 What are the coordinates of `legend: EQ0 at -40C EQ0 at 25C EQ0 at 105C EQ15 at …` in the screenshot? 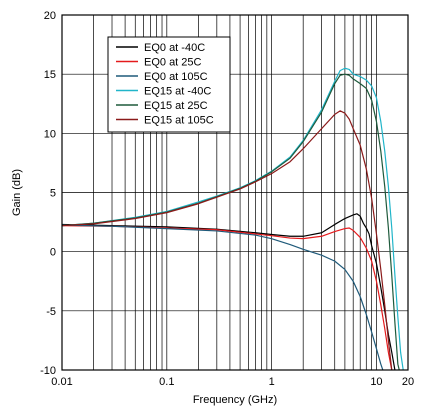 It's located at (169, 84).